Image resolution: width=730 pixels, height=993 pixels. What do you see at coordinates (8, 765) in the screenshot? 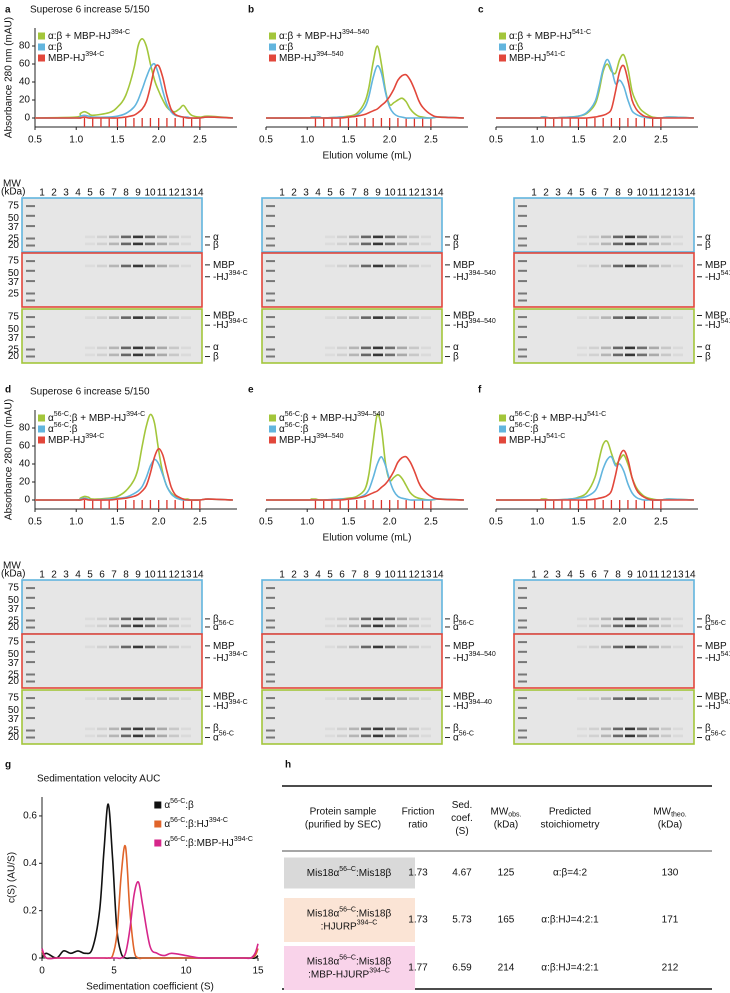
I see `panel-label: g` at bounding box center [8, 765].